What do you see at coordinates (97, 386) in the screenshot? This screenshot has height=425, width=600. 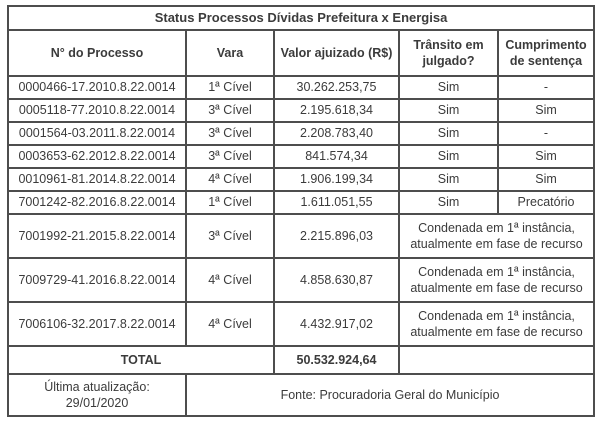 I see `last-update-label: Última atualização:` at bounding box center [97, 386].